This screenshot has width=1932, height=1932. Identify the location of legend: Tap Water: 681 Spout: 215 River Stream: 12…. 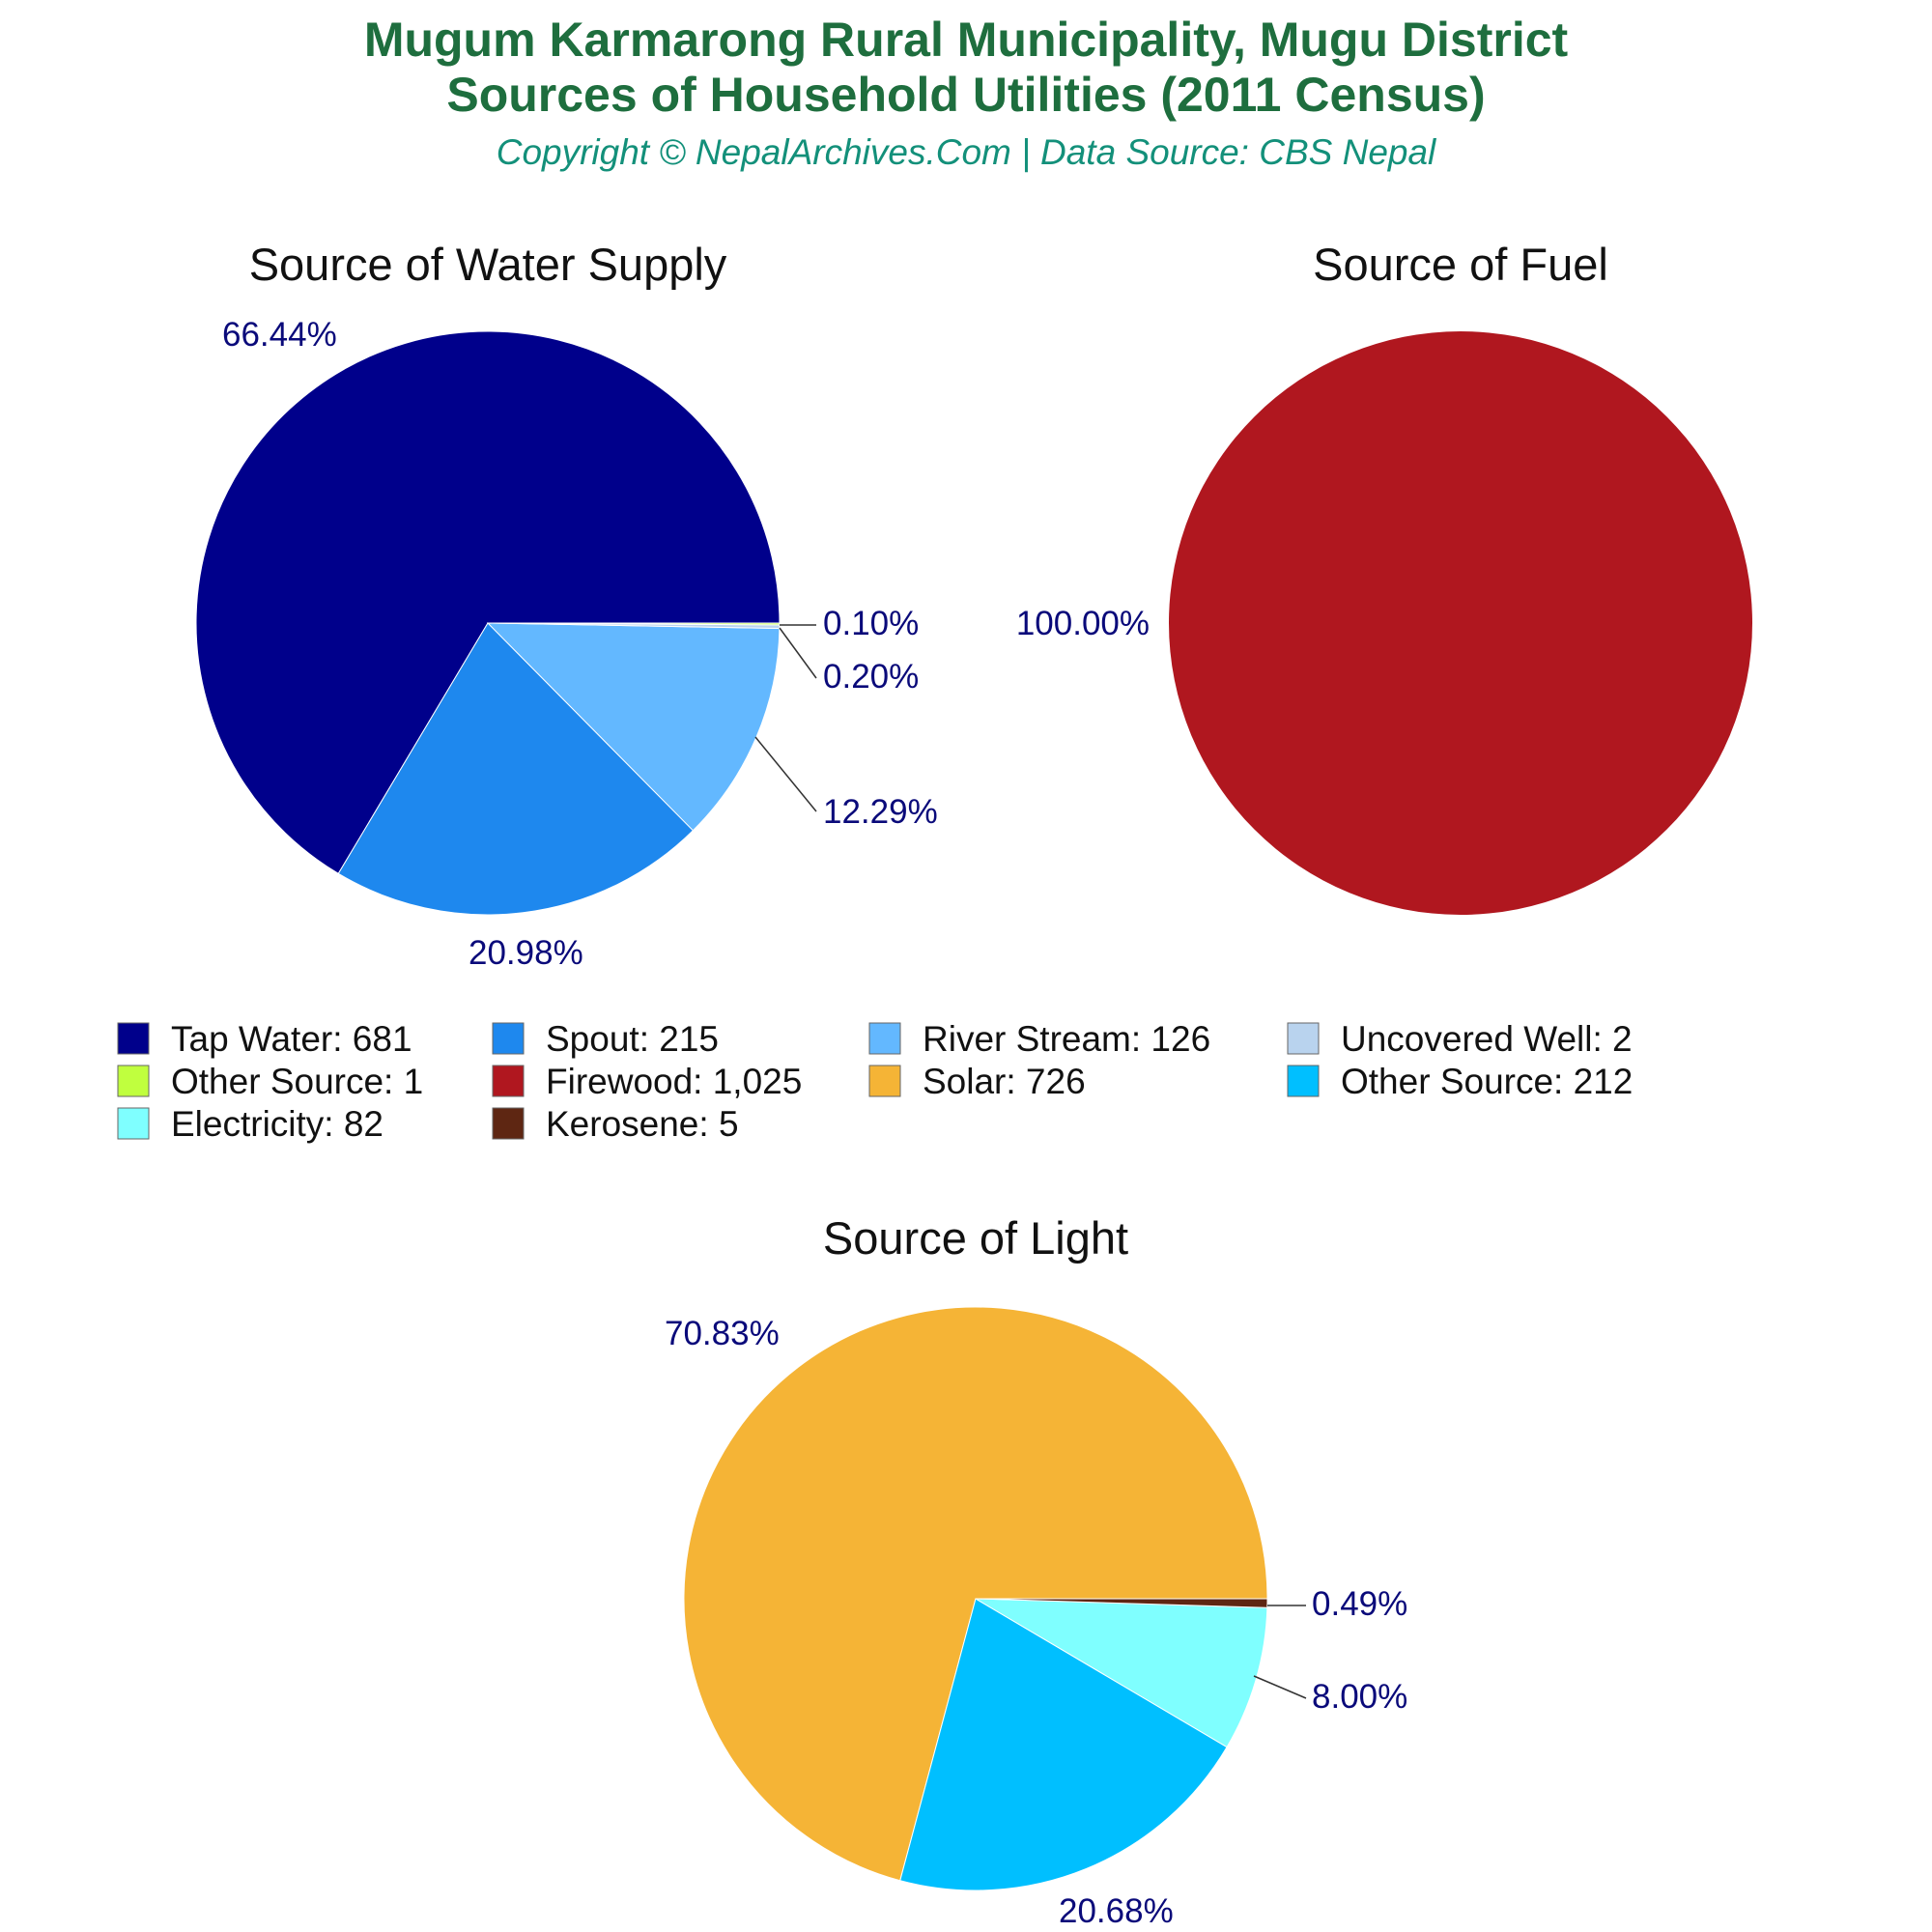
(875, 1081).